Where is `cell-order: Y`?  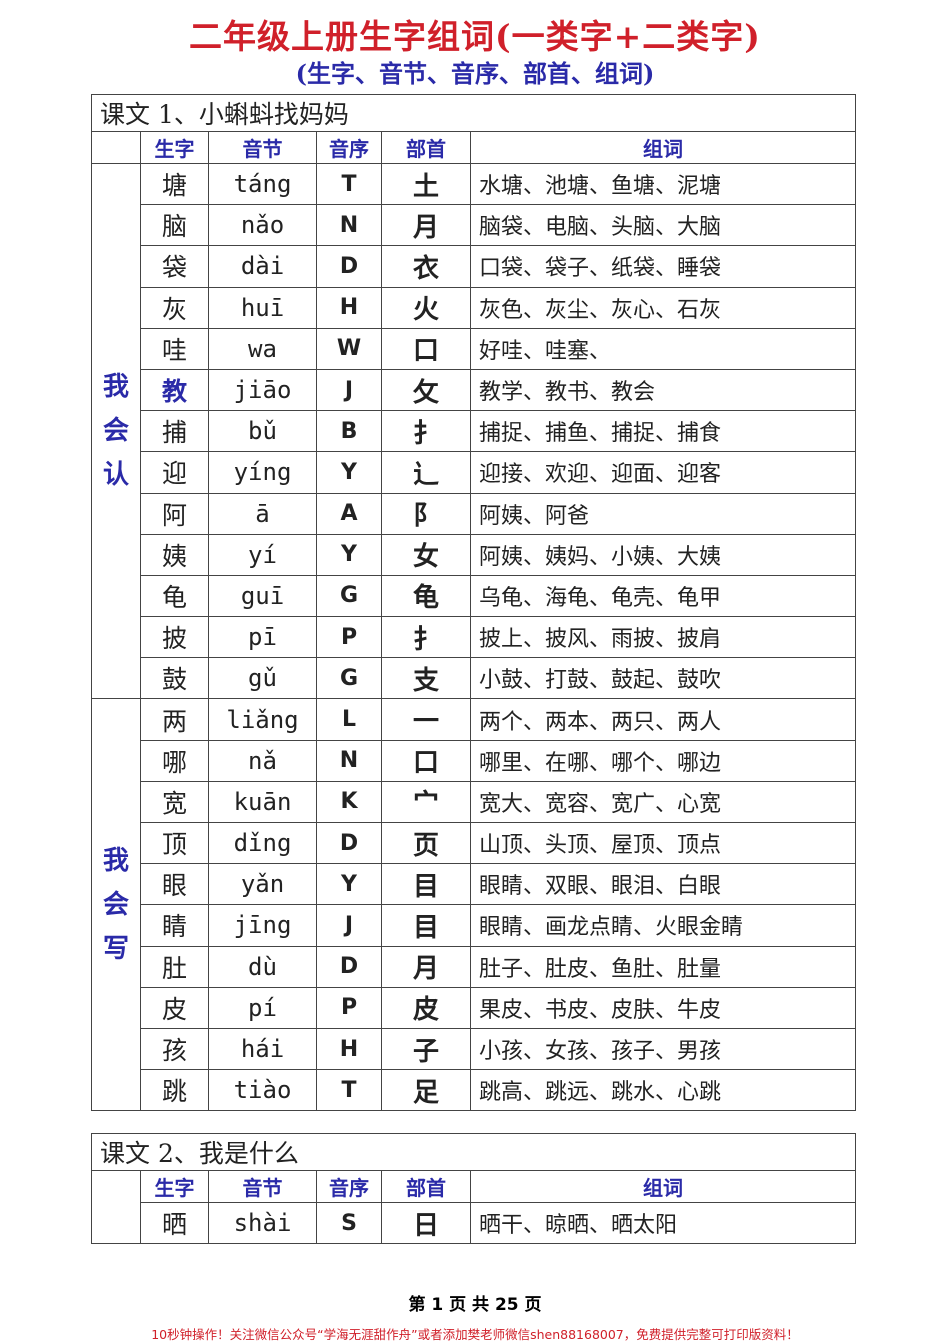 cell-order: Y is located at coordinates (349, 884).